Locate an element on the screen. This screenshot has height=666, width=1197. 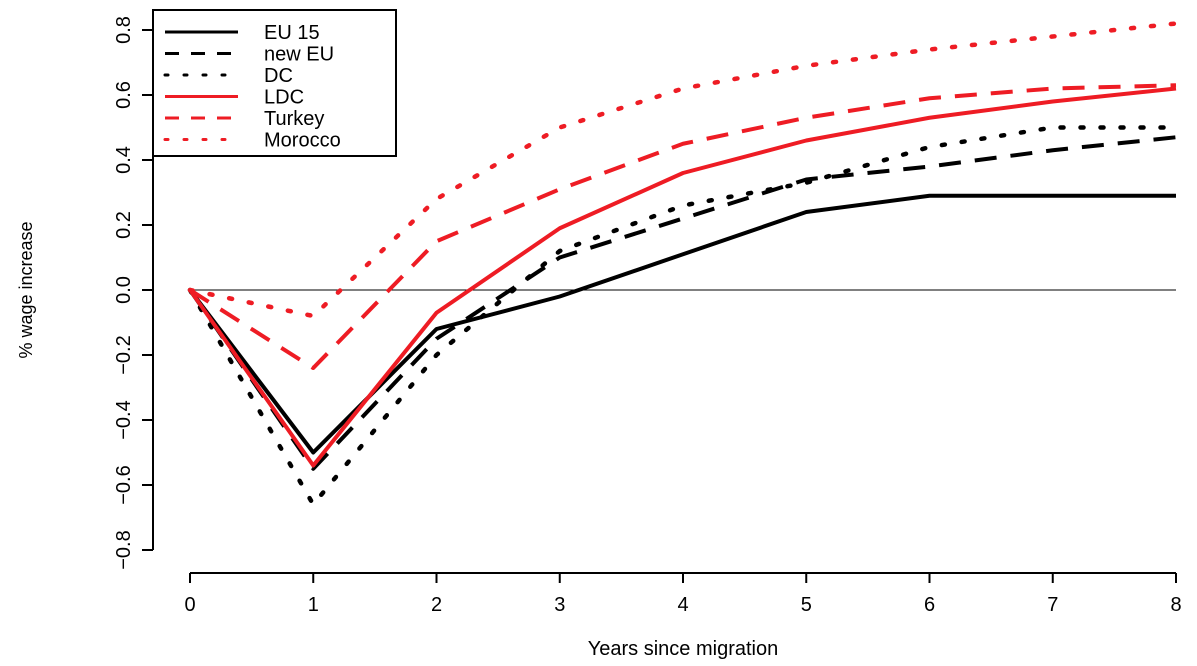
legend-label: Morocco is located at coordinates (302, 141).